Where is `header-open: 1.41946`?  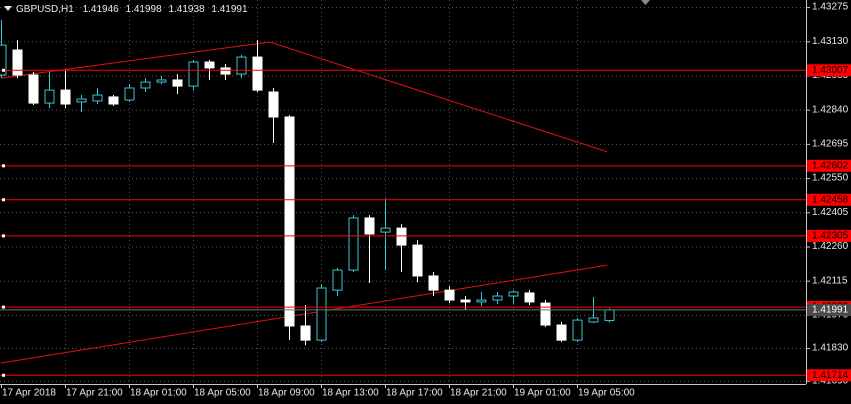 header-open: 1.41946 is located at coordinates (101, 9).